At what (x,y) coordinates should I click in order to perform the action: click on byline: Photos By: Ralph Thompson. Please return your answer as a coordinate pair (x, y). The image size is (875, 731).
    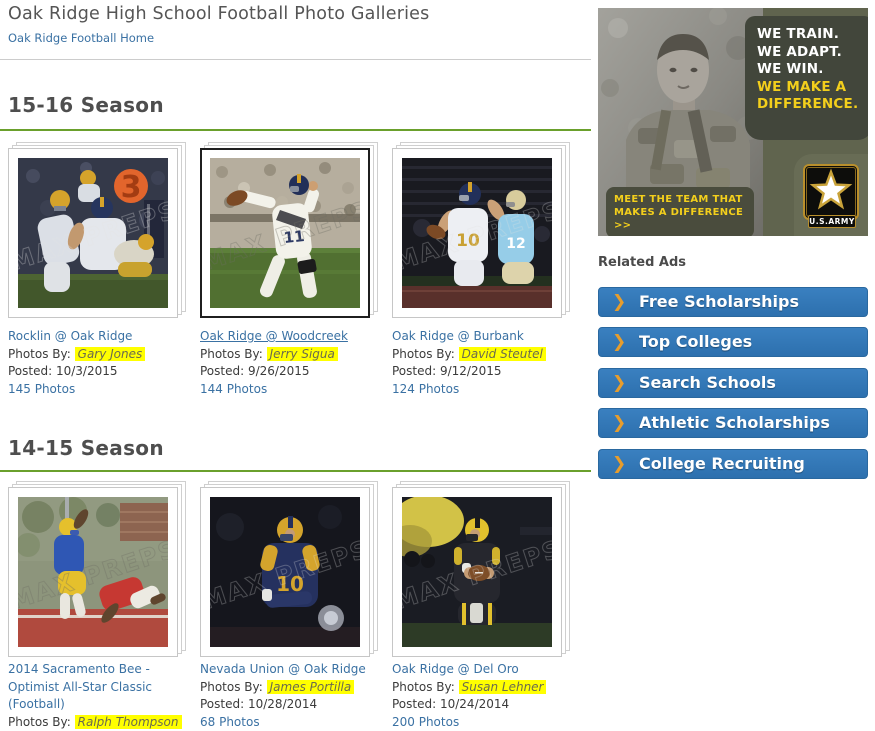
    Looking at the image, I should click on (100, 722).